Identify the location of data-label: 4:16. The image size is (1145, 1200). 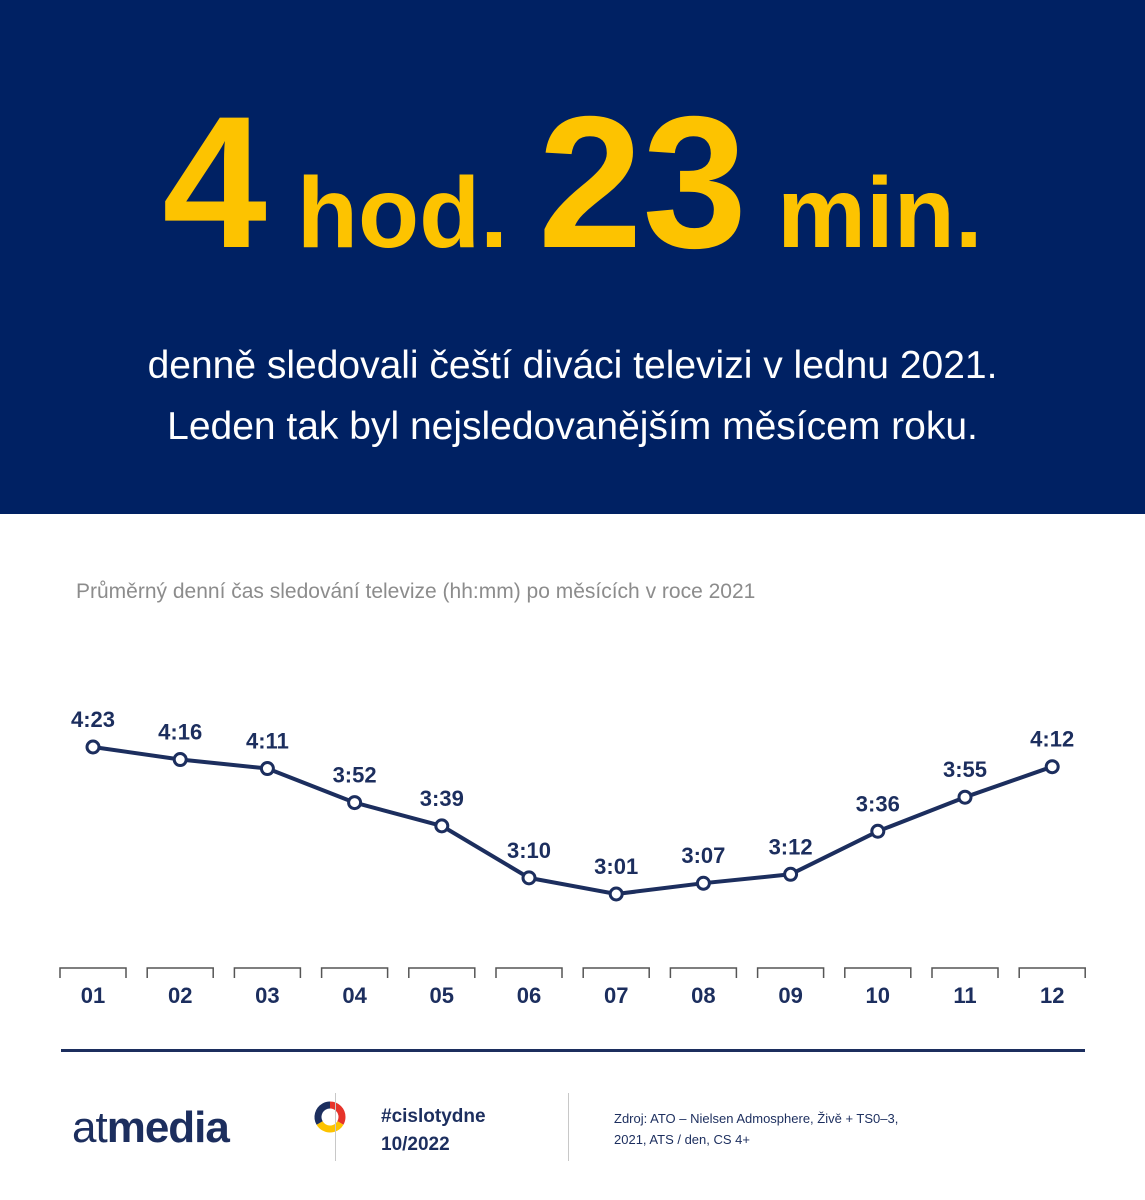
(180, 732).